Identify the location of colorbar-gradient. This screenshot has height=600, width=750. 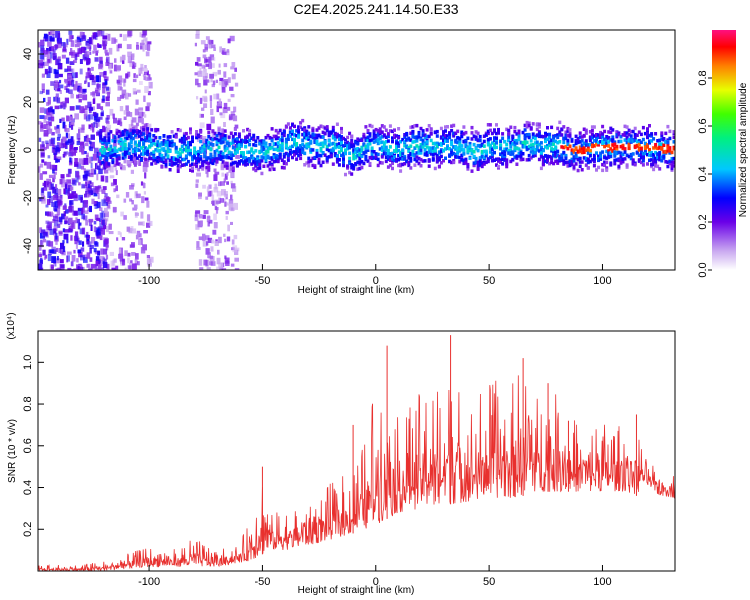
(724, 150).